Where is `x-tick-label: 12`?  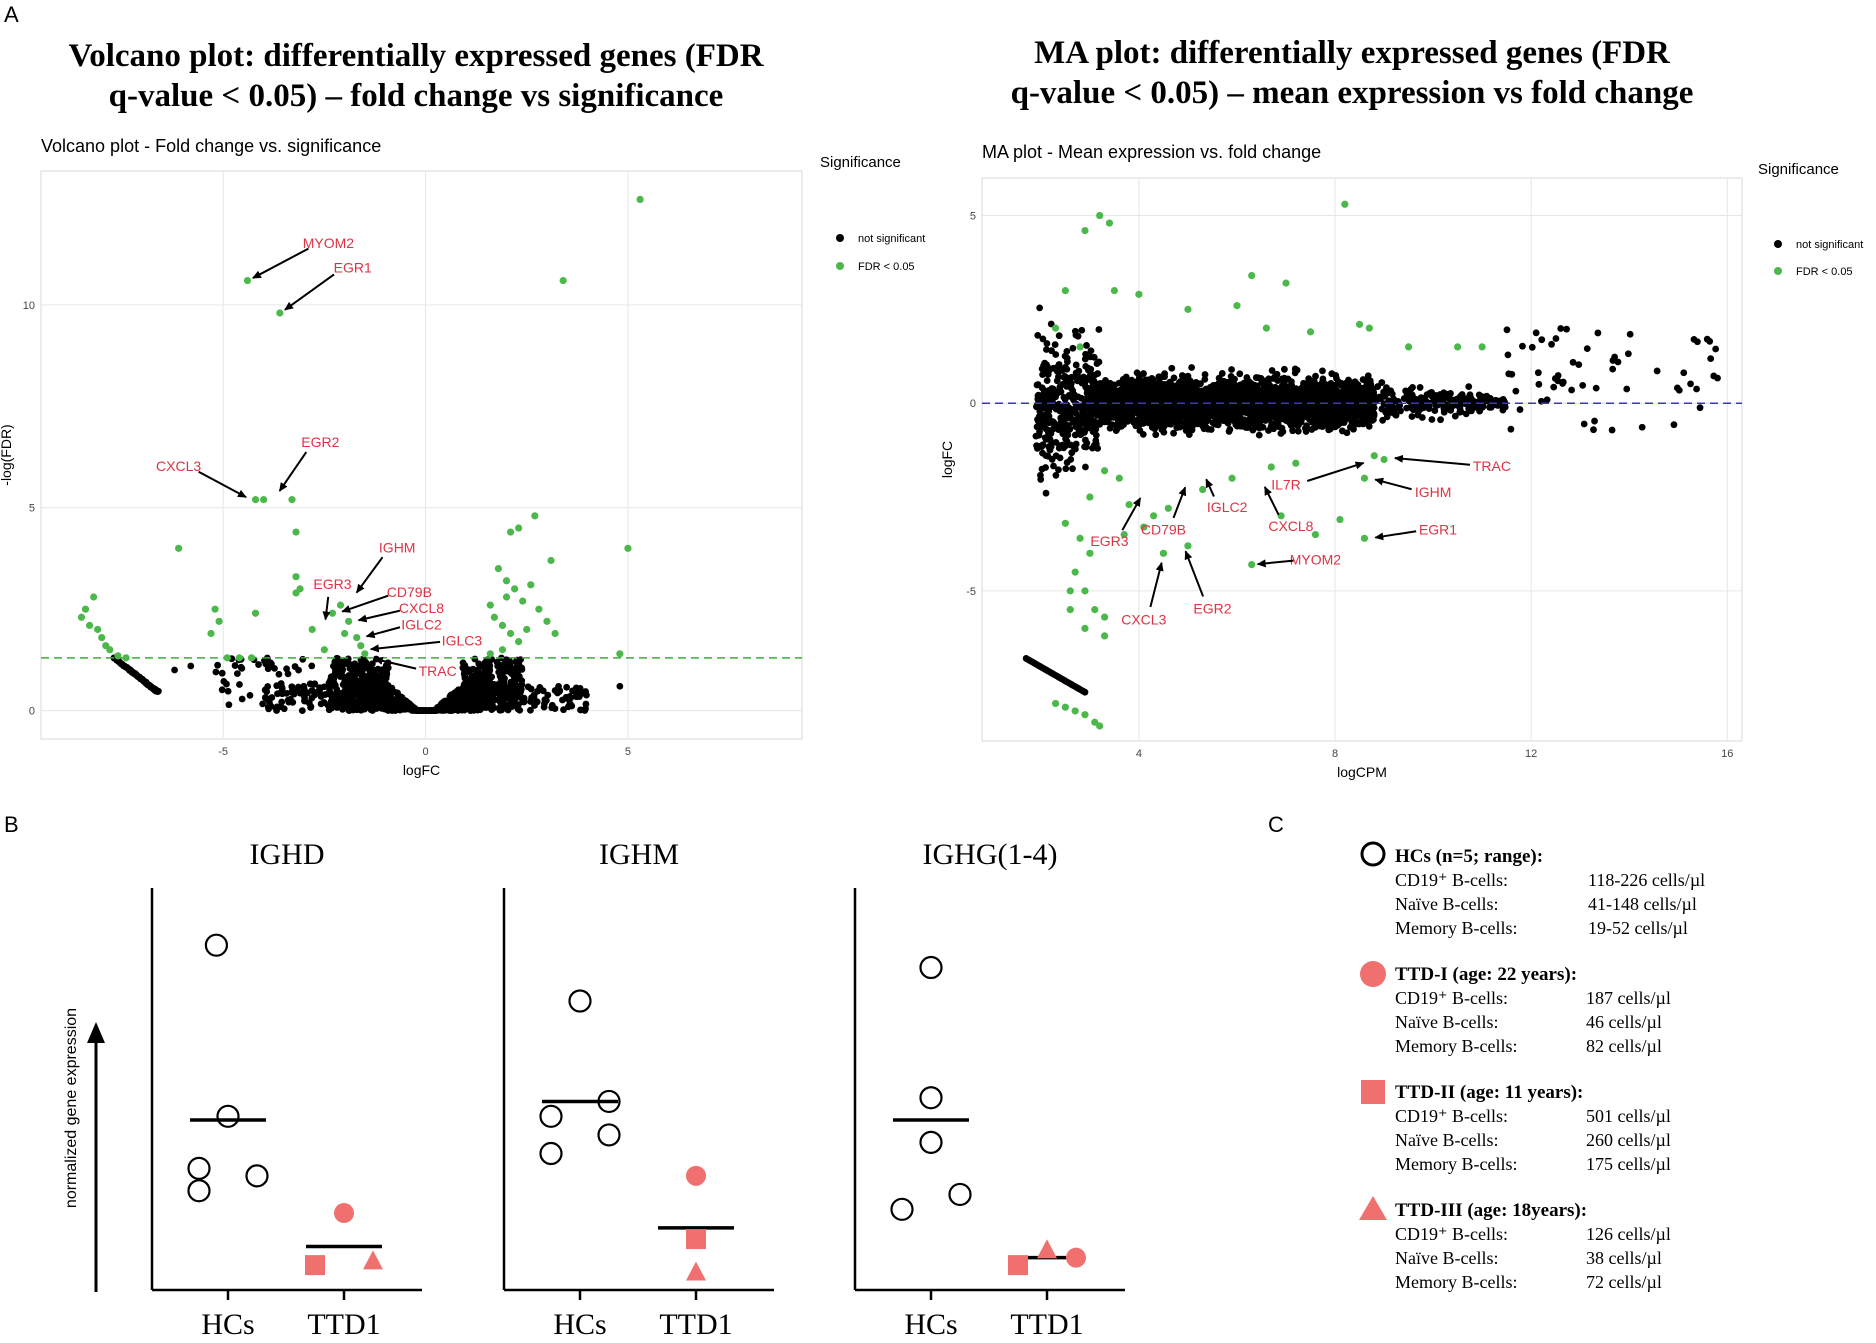
x-tick-label: 12 is located at coordinates (1531, 754).